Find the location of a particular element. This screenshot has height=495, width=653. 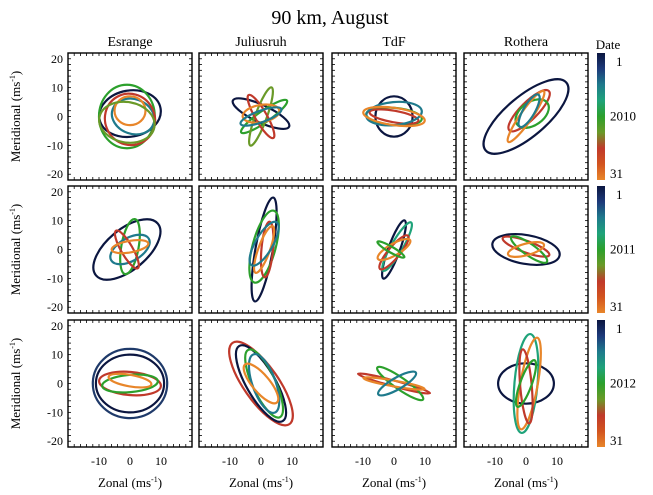

colorbar-year-label: 2010 is located at coordinates (623, 116).